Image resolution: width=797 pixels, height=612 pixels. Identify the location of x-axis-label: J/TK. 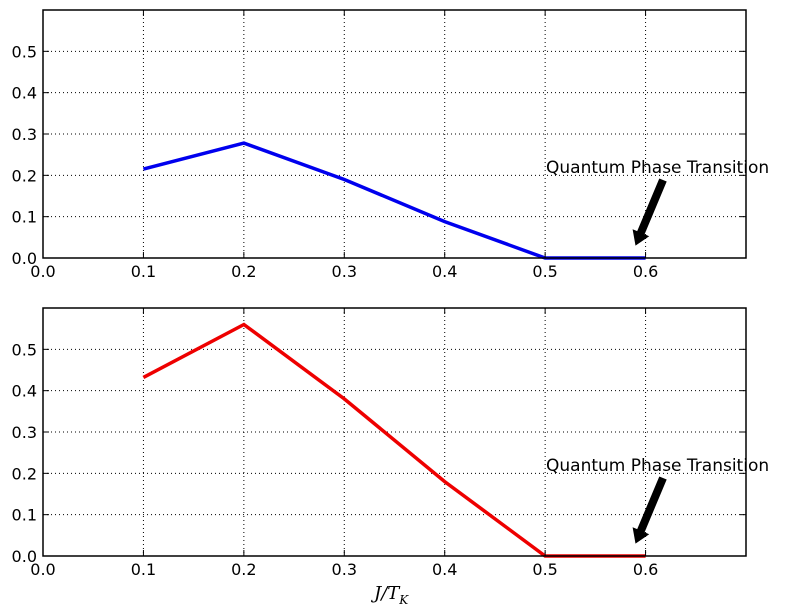
(389, 595).